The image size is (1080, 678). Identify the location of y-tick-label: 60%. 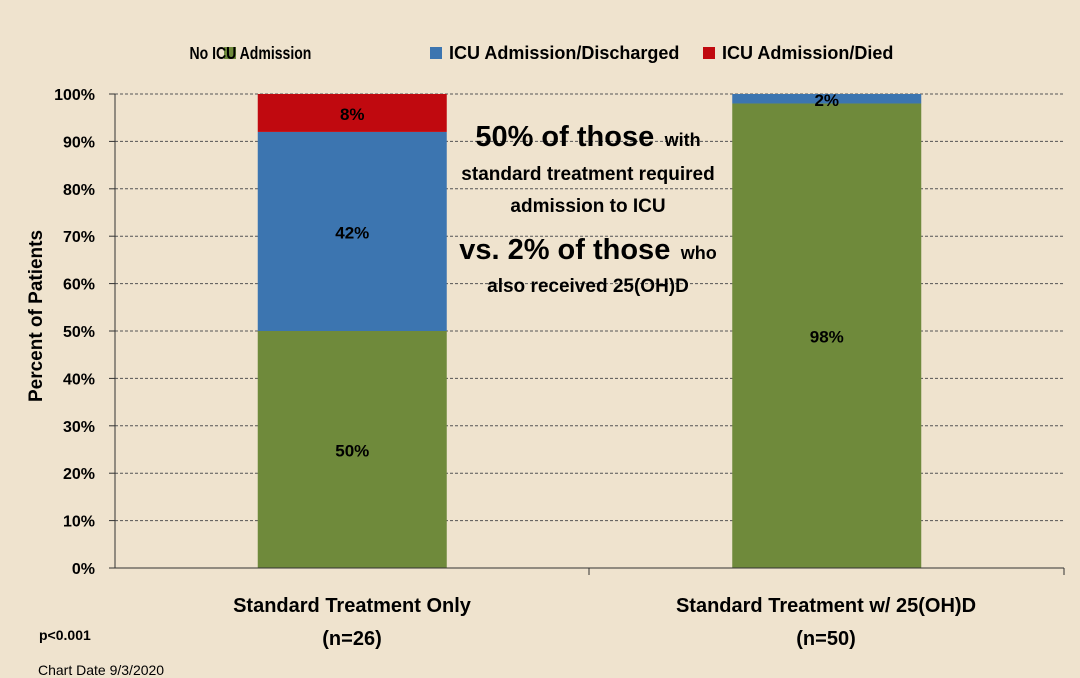
(79, 285).